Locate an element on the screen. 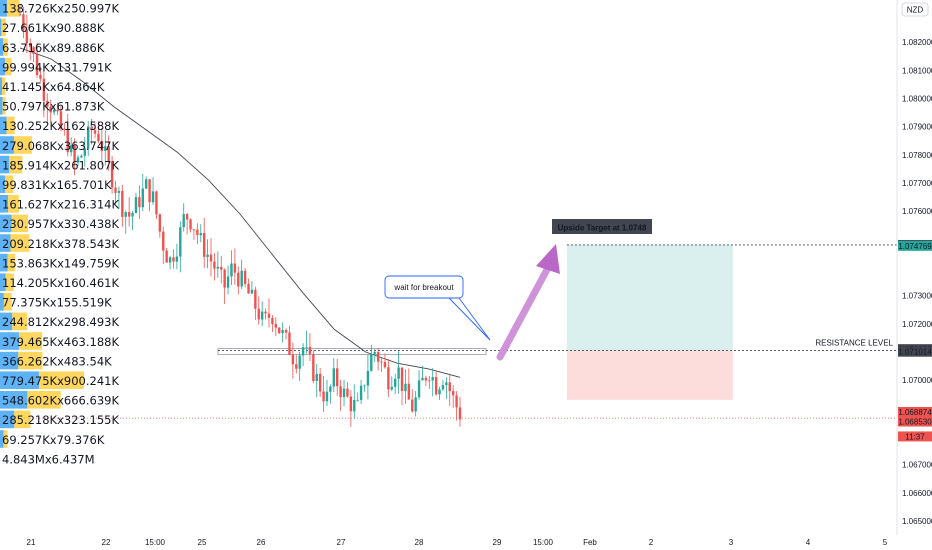 The image size is (932, 550). annotations: wait for breakout Upside Target at 1.0748 is located at coordinates (518, 290).